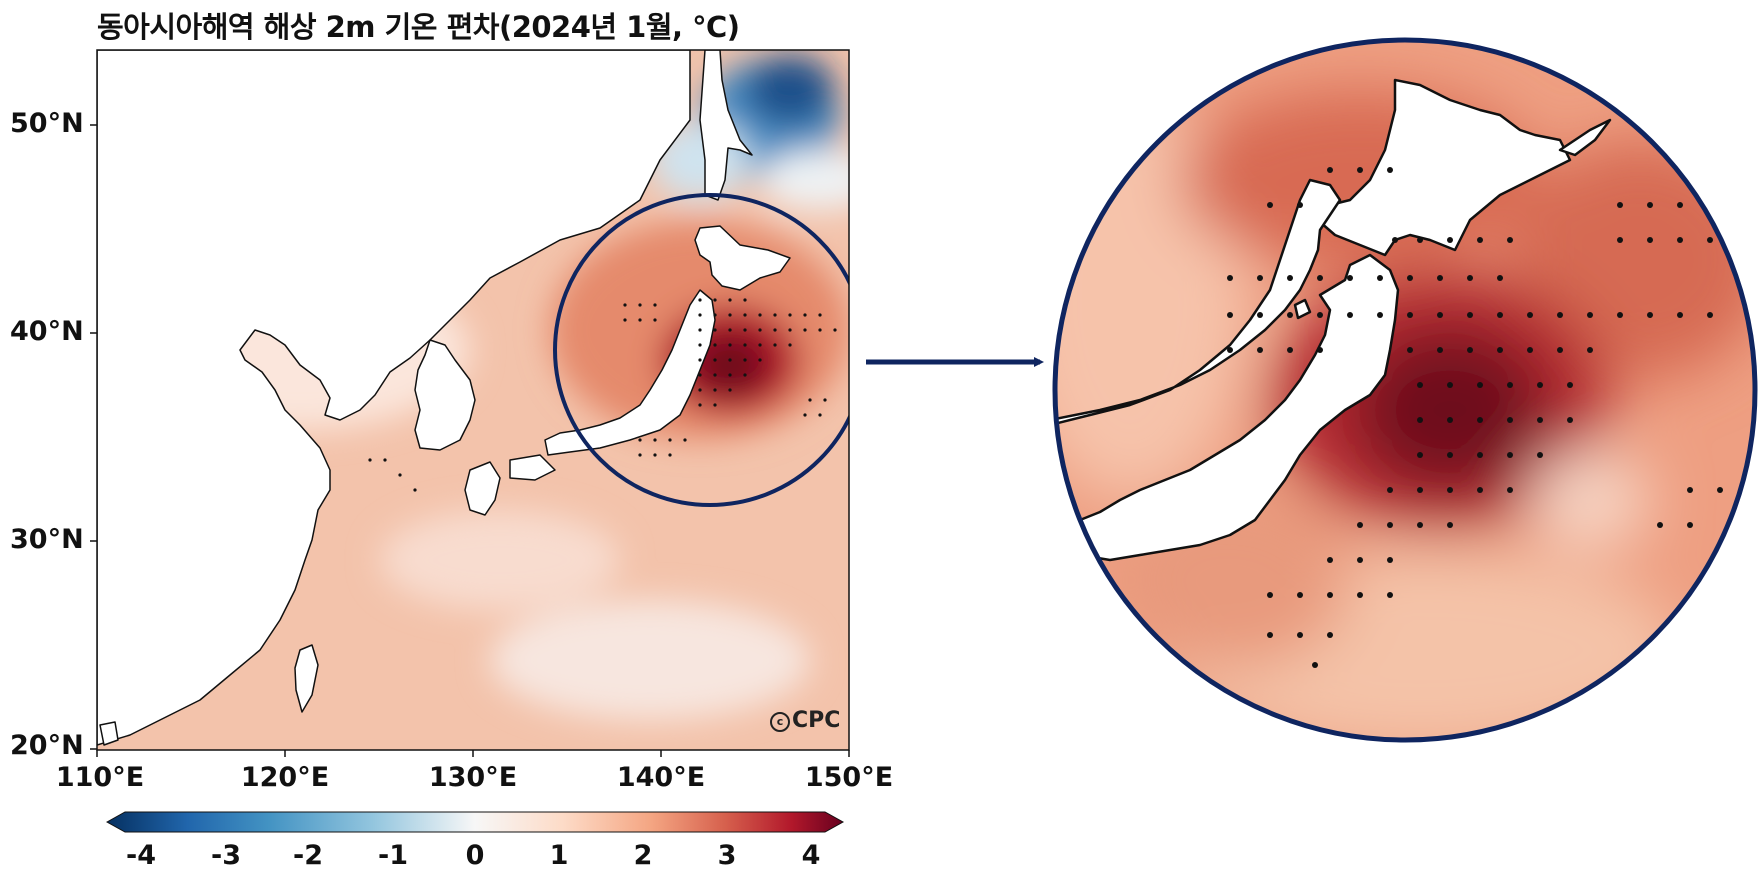 The width and height of the screenshot is (1761, 886). I want to click on significance-dots, so click(602, 395).